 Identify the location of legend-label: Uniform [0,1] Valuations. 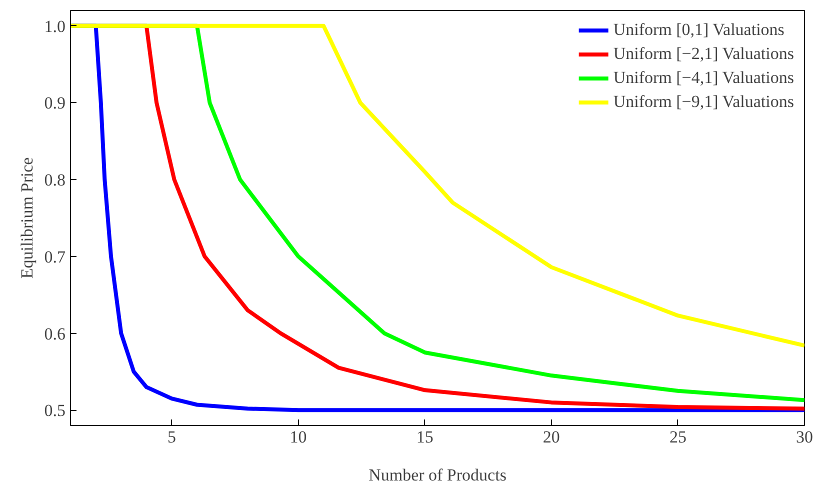
(698, 30).